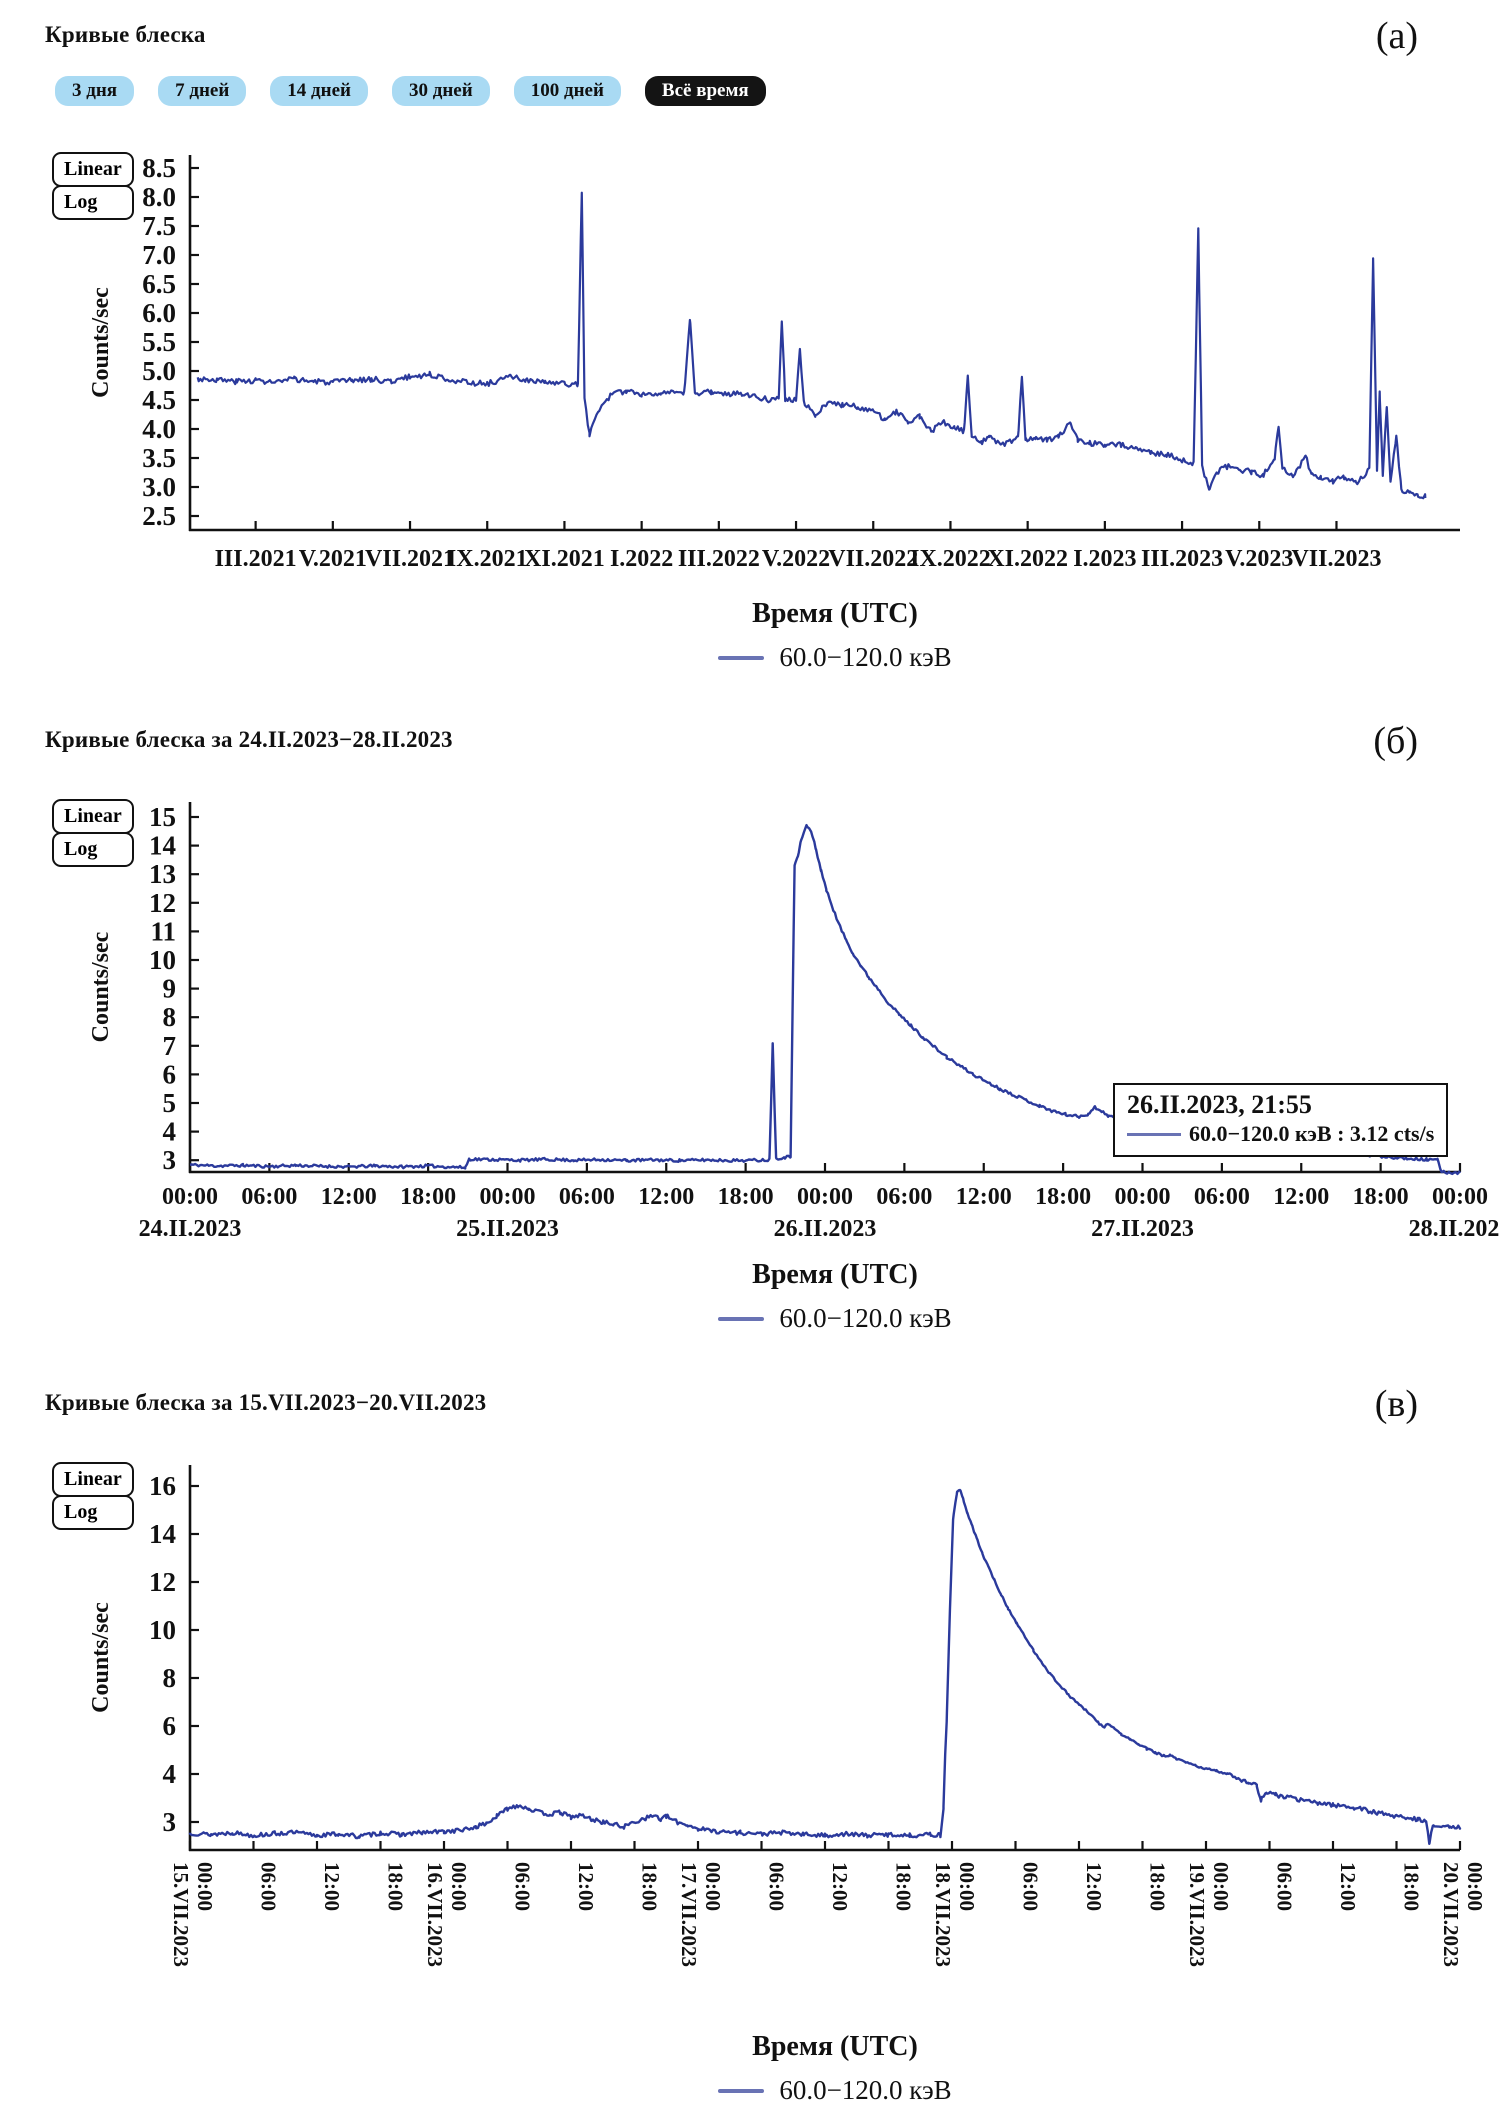 This screenshot has width=1500, height=2106. I want to click on svg-text: 3.5, so click(159, 458).